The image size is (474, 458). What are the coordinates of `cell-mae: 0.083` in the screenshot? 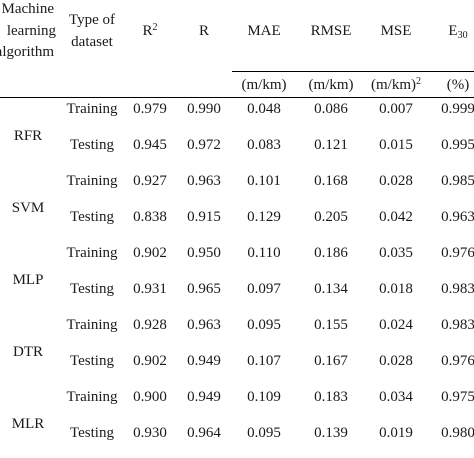 It's located at (264, 145).